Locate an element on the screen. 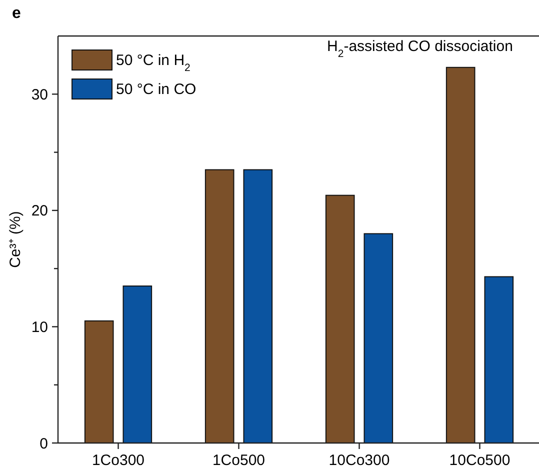 Image resolution: width=539 pixels, height=471 pixels. y-axis-title: Ce³⁺ (%) is located at coordinates (15, 239).